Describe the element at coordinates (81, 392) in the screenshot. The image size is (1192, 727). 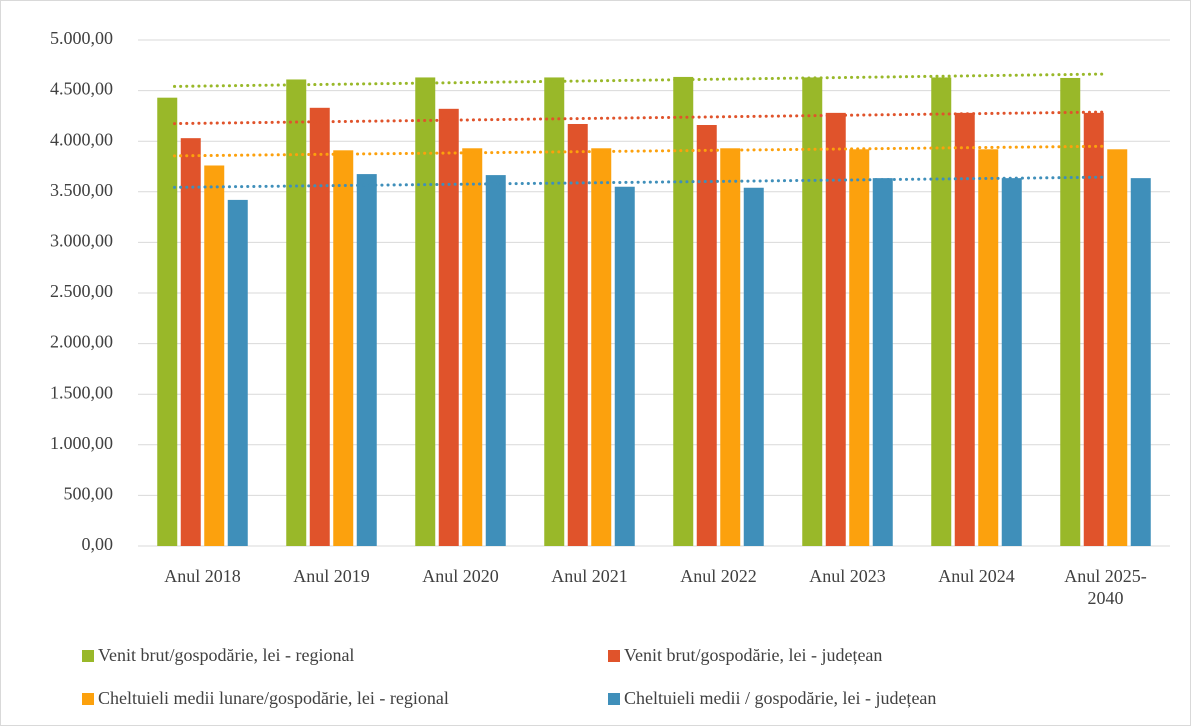
I see `y-tick-label: 1.500,00` at that location.